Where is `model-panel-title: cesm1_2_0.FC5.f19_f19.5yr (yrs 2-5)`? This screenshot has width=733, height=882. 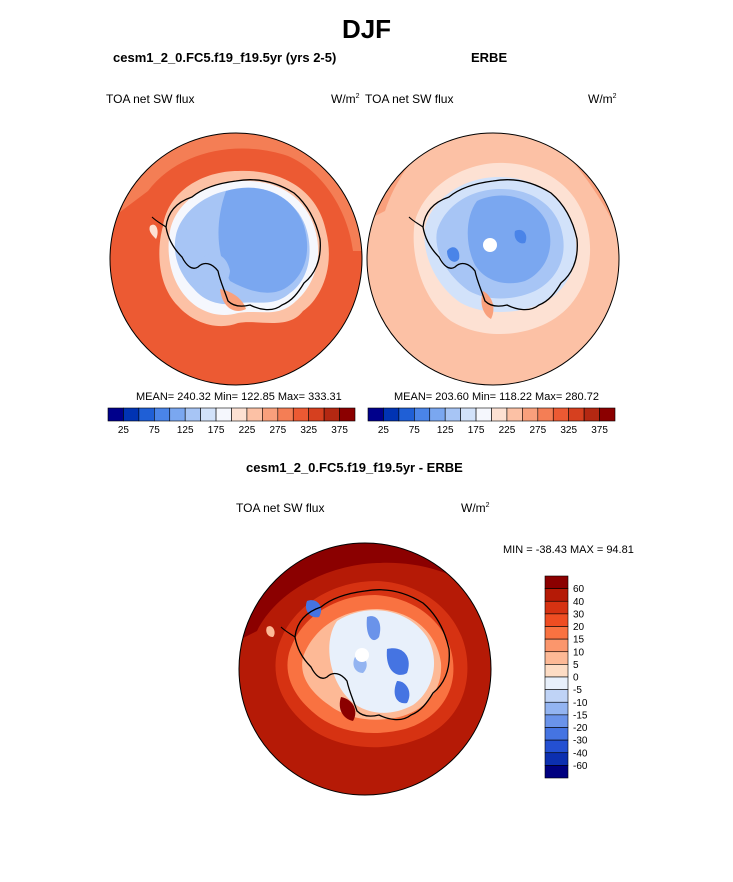 model-panel-title: cesm1_2_0.FC5.f19_f19.5yr (yrs 2-5) is located at coordinates (225, 57).